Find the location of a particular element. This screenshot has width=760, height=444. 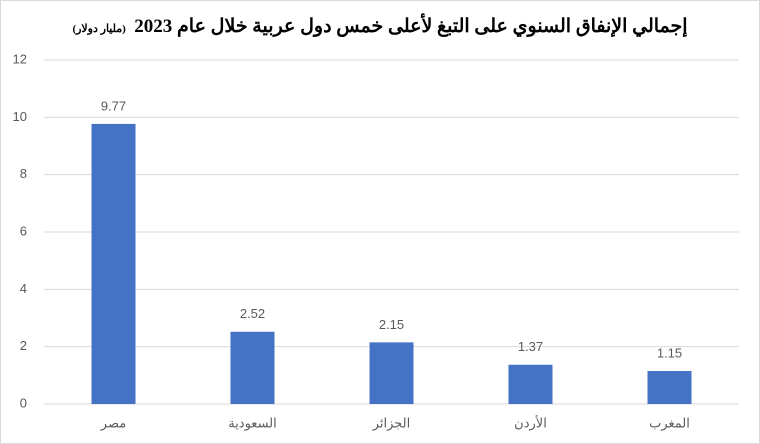

y-tick-label: 6 is located at coordinates (23, 230).